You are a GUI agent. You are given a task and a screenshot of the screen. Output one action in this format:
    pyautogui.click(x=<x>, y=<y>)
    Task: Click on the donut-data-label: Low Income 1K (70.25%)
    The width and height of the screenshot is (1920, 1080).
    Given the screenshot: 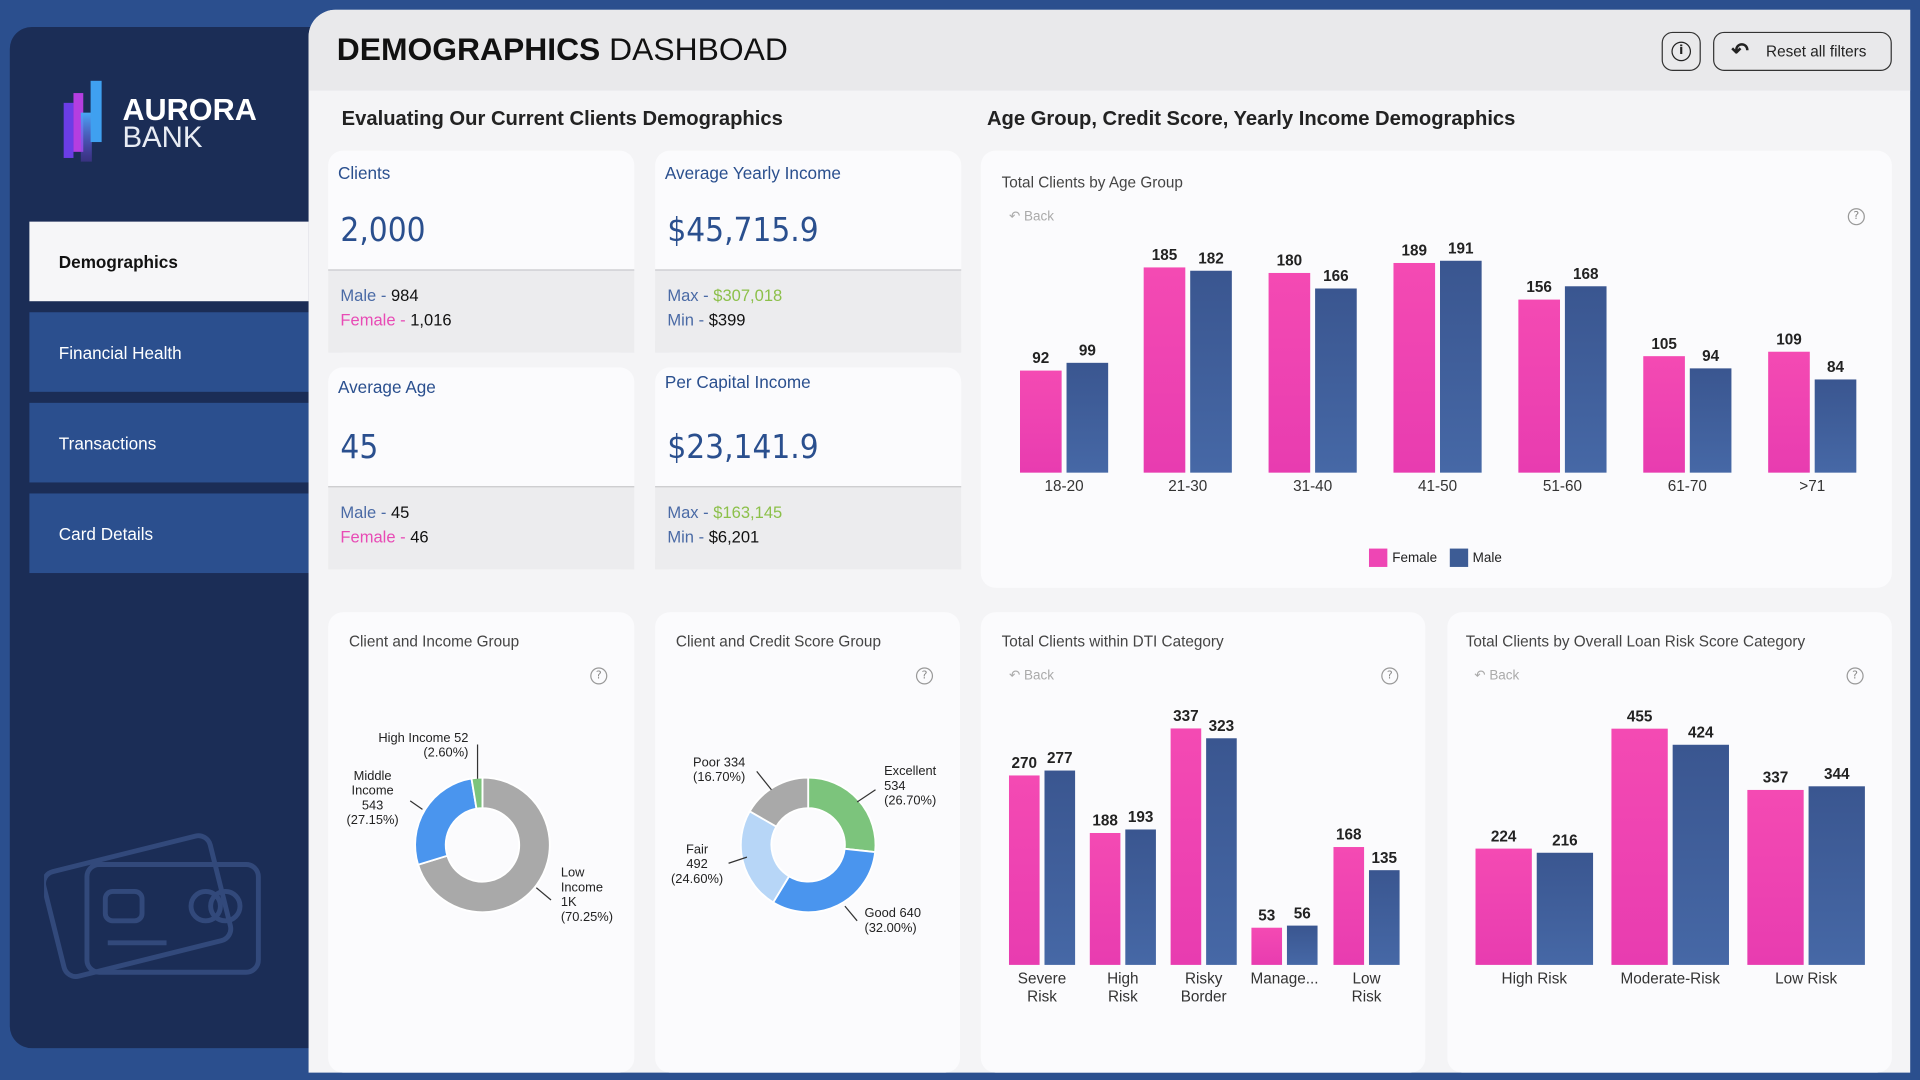 What is the action you would take?
    pyautogui.click(x=586, y=895)
    